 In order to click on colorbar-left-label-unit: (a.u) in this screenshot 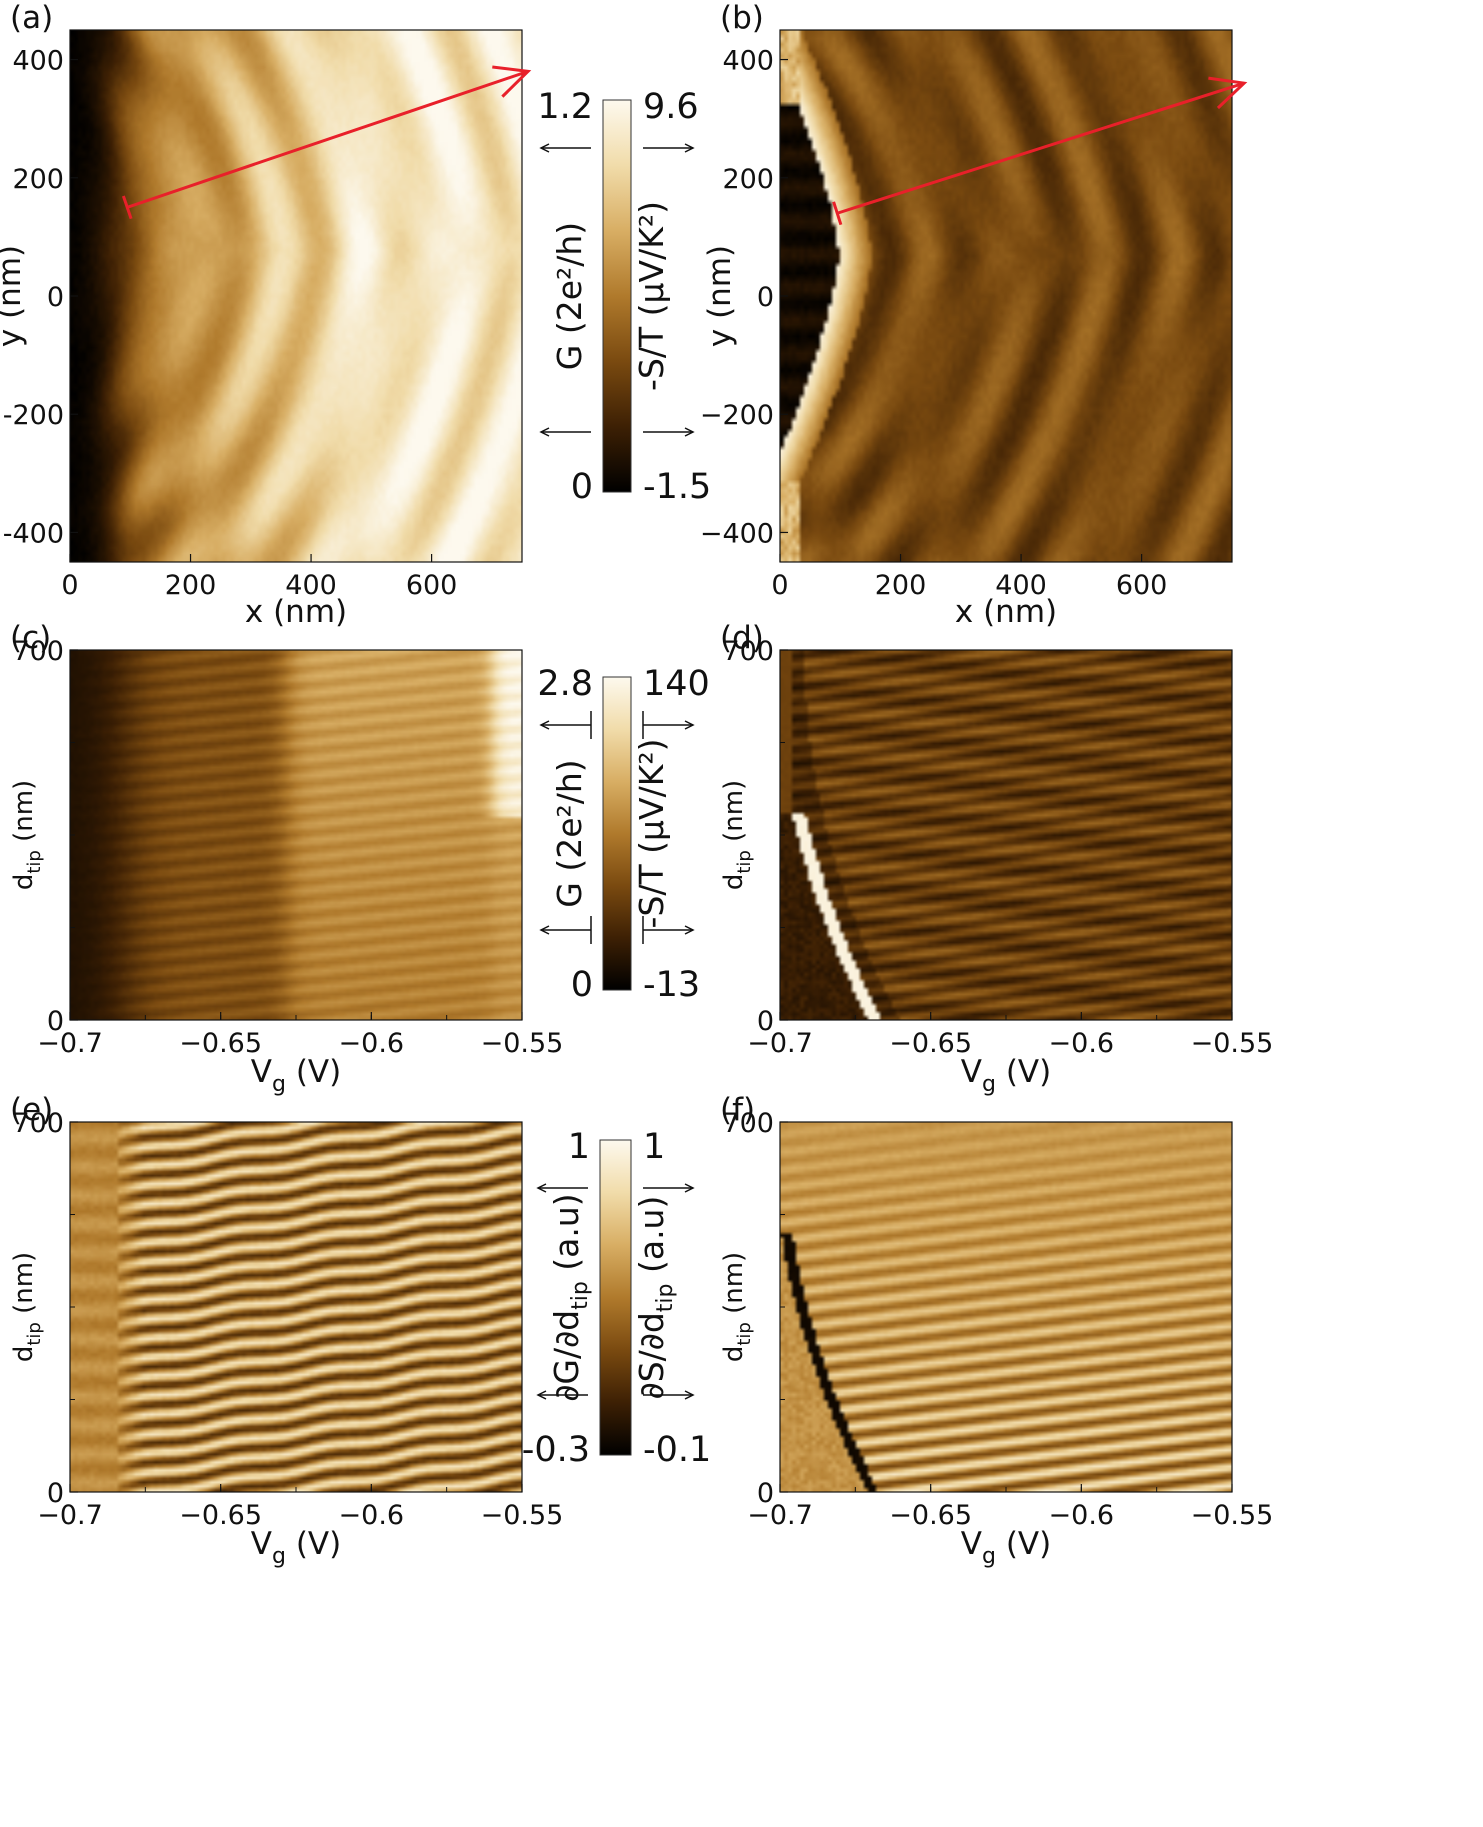, I will do `click(566, 1237)`.